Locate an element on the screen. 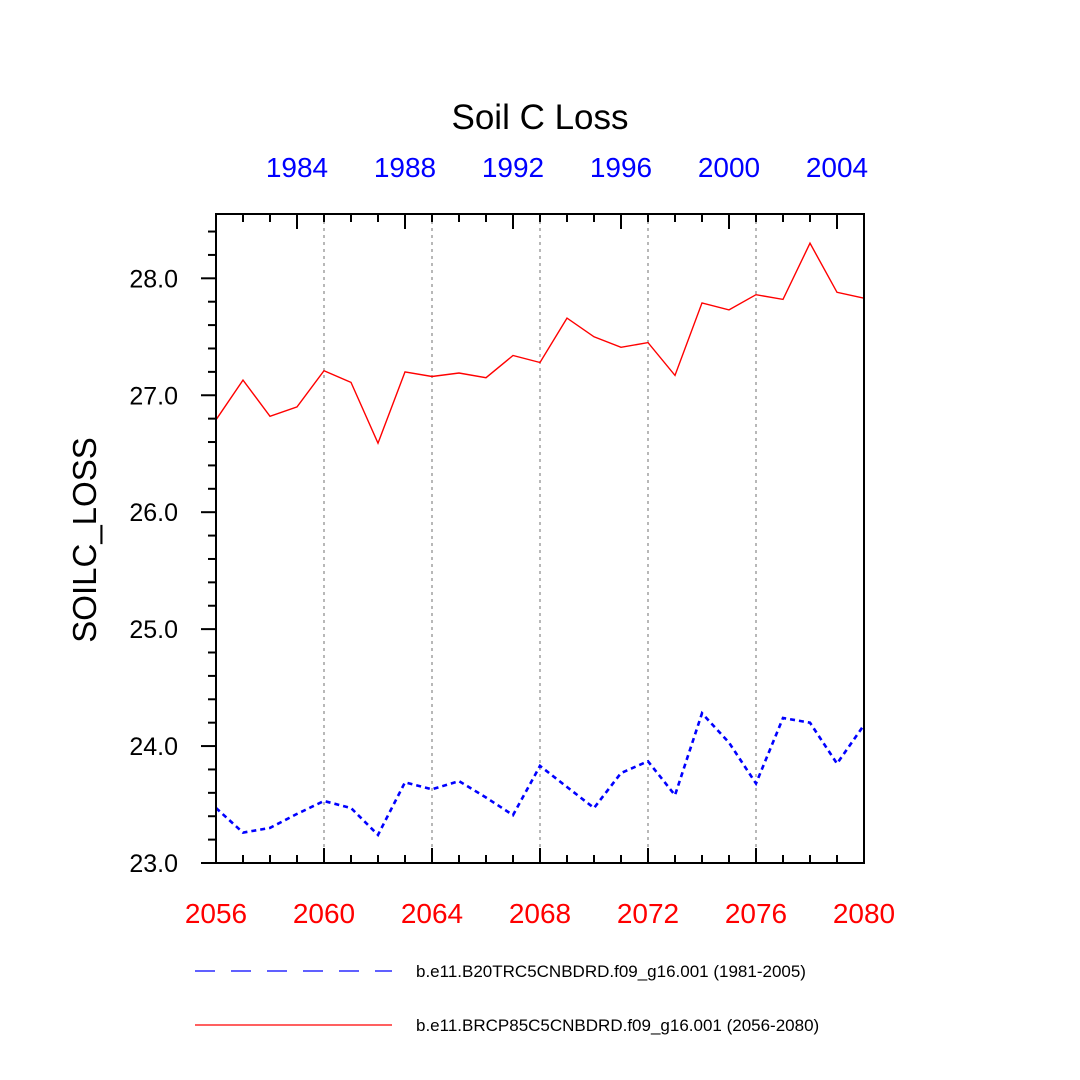 The image size is (1080, 1080). chart-title: Soil C Loss is located at coordinates (539, 117).